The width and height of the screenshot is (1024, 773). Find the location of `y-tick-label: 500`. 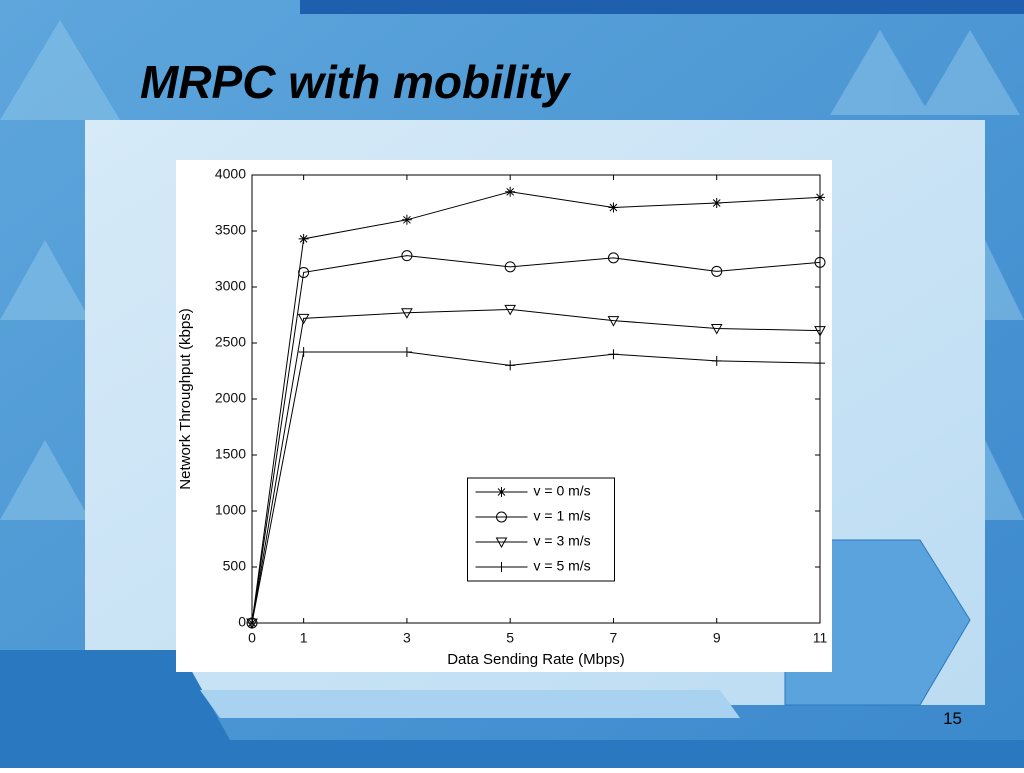

y-tick-label: 500 is located at coordinates (235, 566).